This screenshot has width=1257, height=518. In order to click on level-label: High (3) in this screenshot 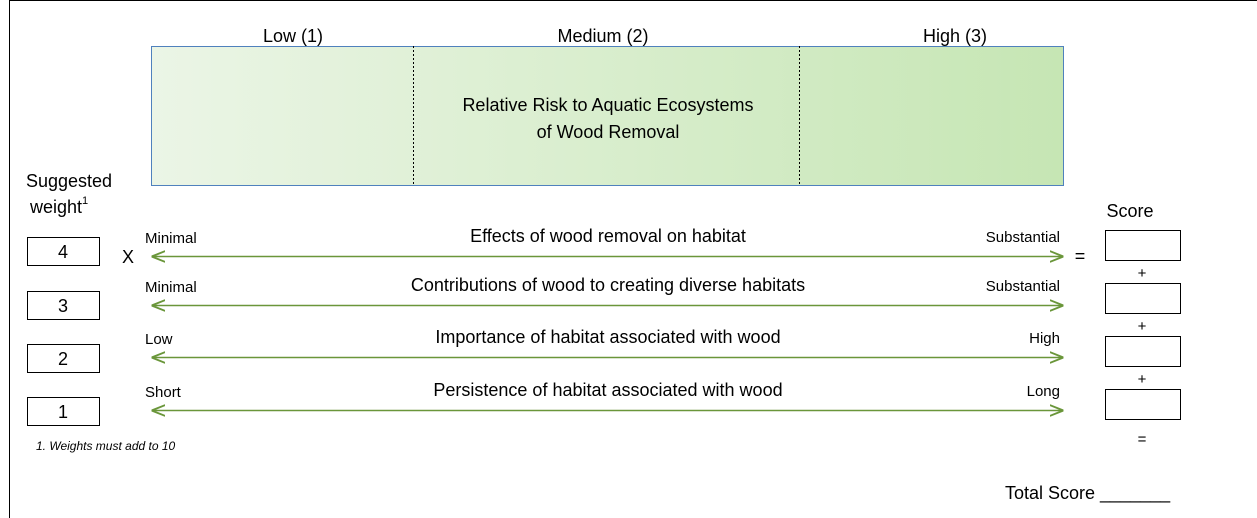, I will do `click(955, 36)`.